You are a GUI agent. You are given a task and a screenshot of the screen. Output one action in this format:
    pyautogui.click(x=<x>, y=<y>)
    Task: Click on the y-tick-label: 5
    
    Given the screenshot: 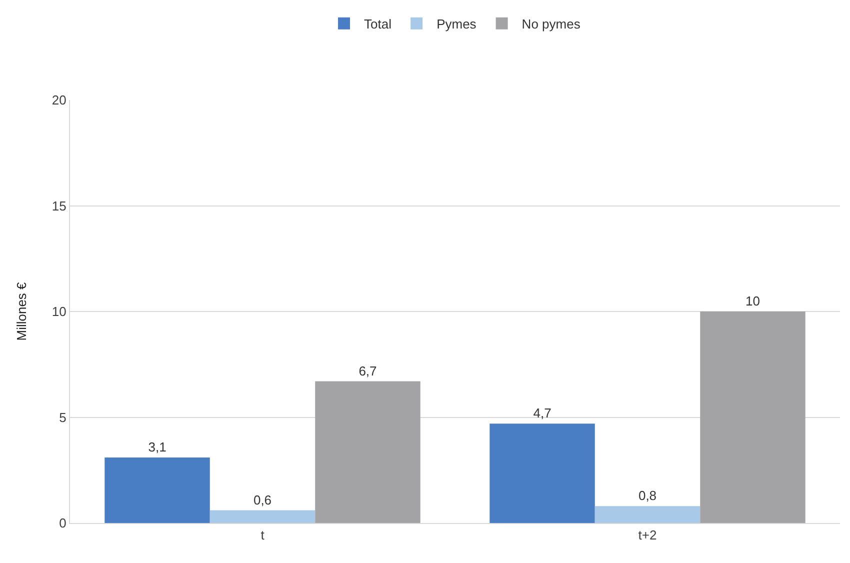 What is the action you would take?
    pyautogui.click(x=62, y=417)
    